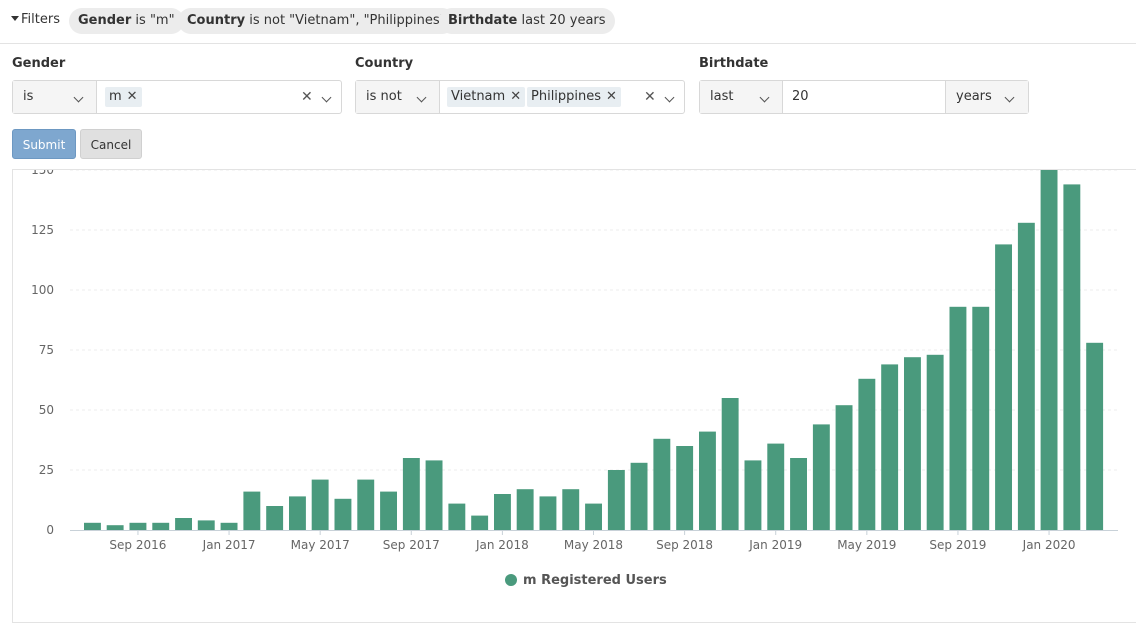 The width and height of the screenshot is (1136, 625). Describe the element at coordinates (40, 19) in the screenshot. I see `filters-toggle-label: Filters` at that location.